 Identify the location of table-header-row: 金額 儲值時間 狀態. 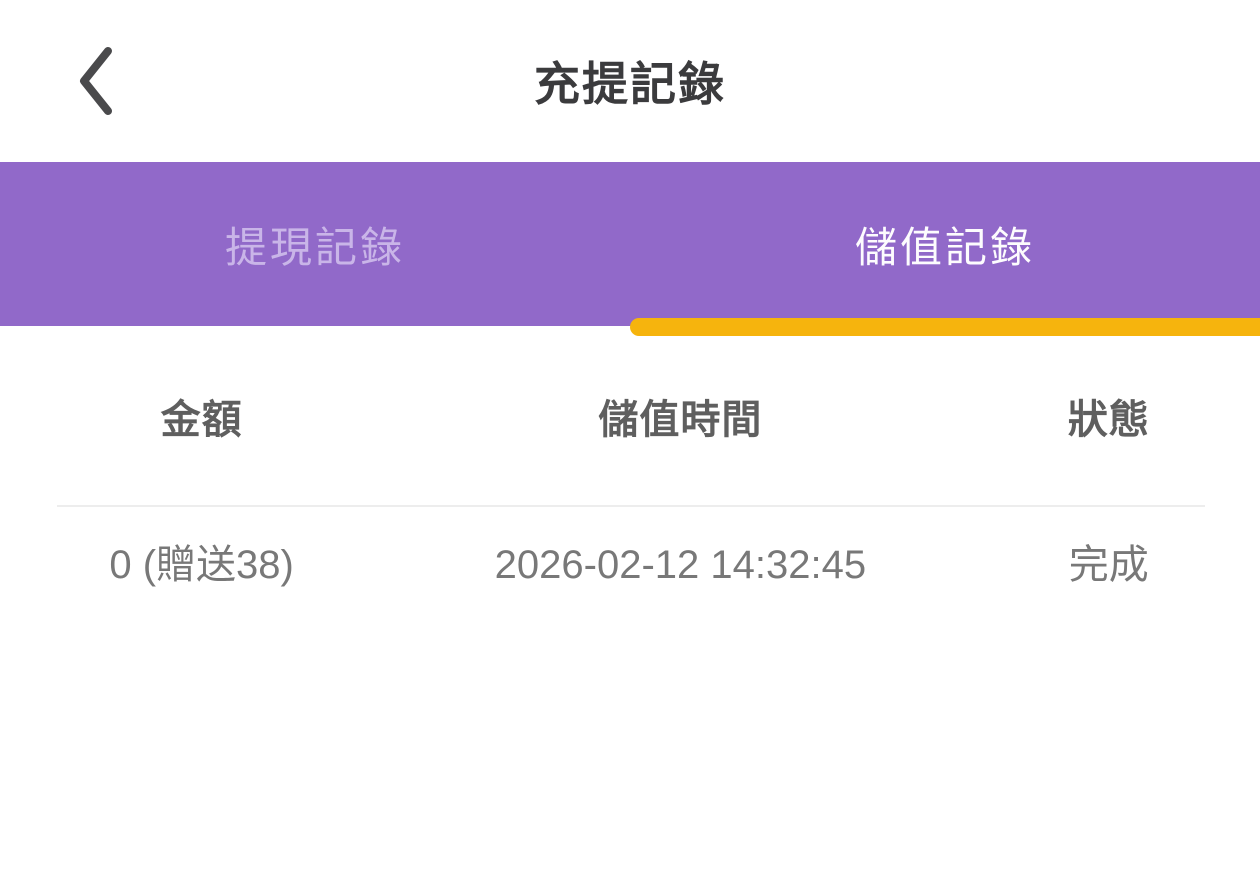
(630, 385).